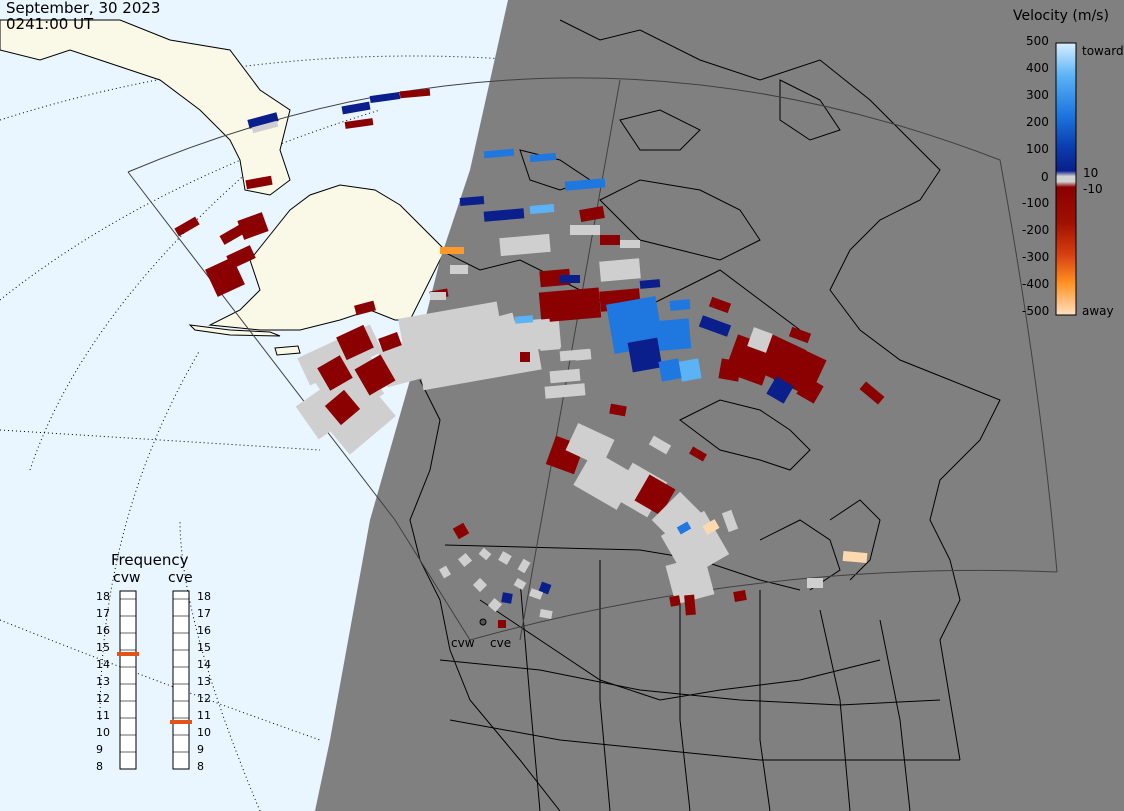 This screenshot has width=1124, height=811. I want to click on radar-site-marker, so click(483, 622).